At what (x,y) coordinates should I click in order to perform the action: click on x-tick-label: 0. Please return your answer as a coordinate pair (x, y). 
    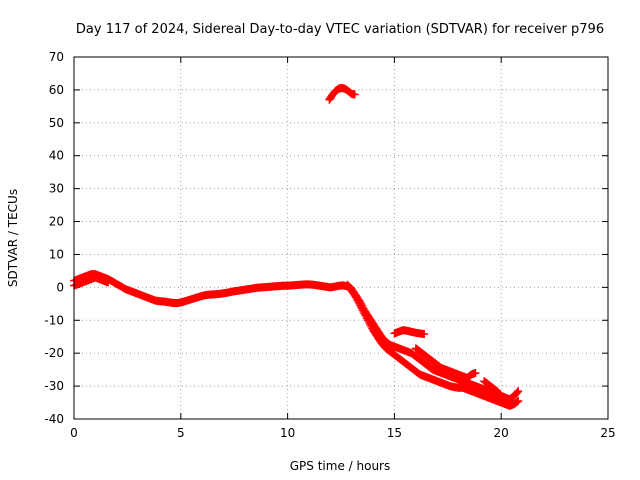
    Looking at the image, I should click on (74, 433).